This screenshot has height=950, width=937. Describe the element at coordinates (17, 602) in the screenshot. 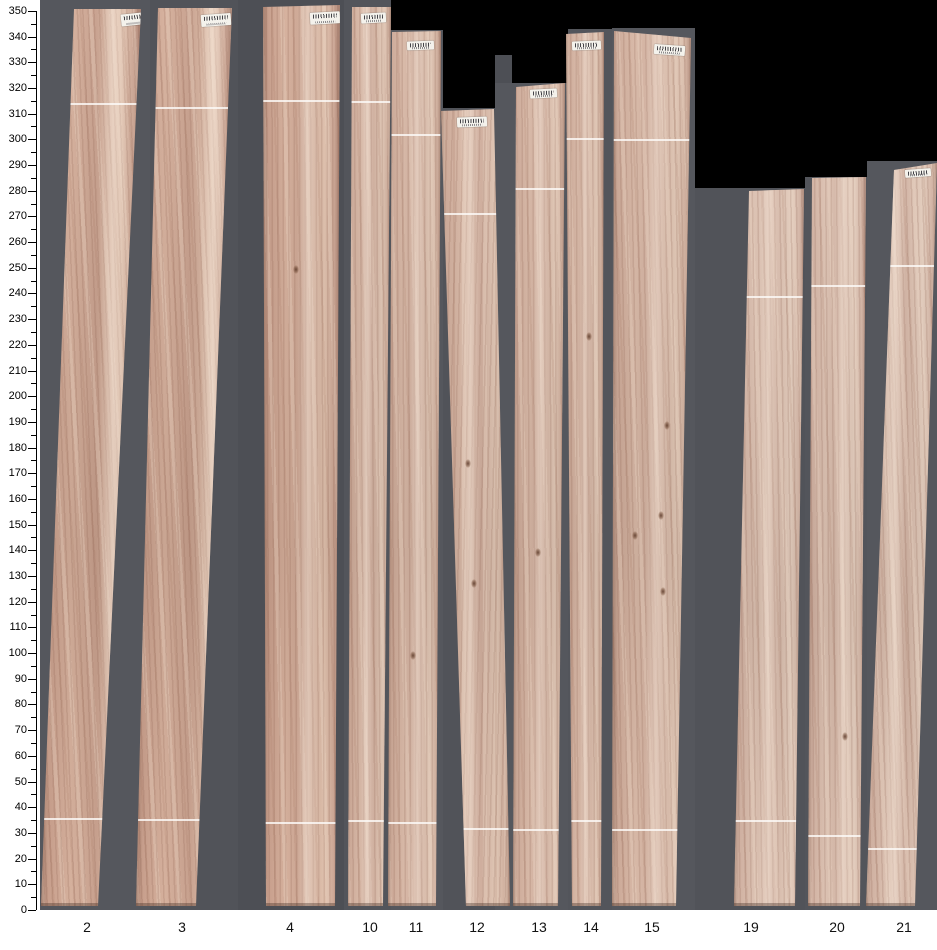

I see `axis-tick-label: 120` at that location.